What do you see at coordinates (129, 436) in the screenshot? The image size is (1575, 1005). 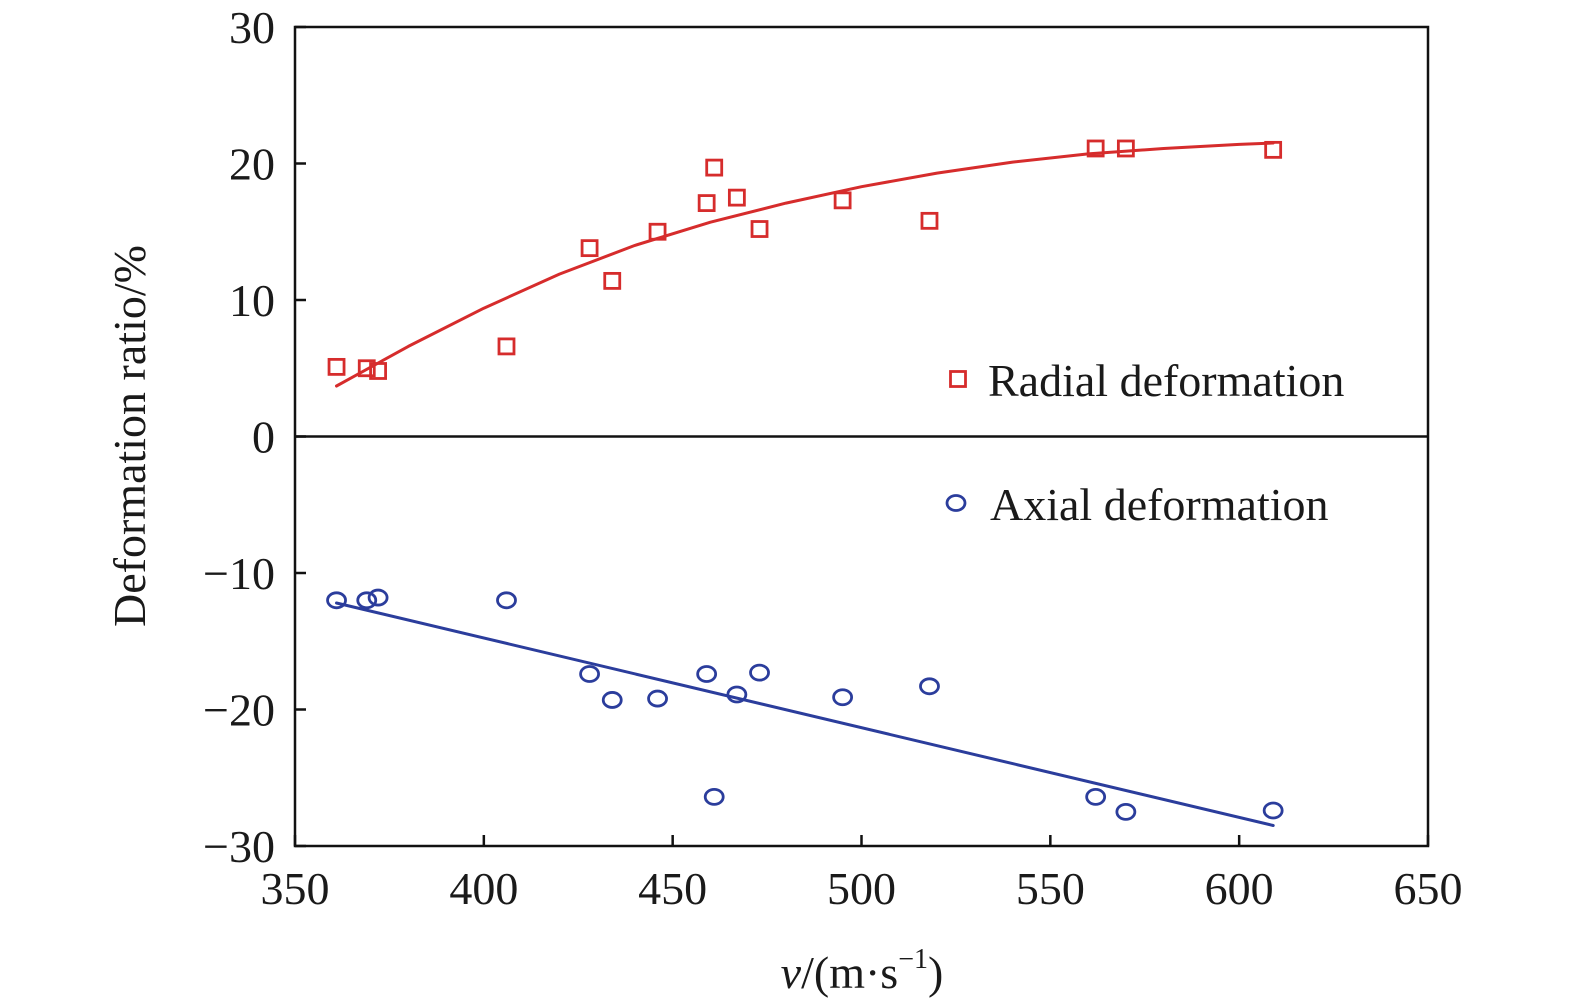 I see `y-axis-title: Deformation ratio/%` at bounding box center [129, 436].